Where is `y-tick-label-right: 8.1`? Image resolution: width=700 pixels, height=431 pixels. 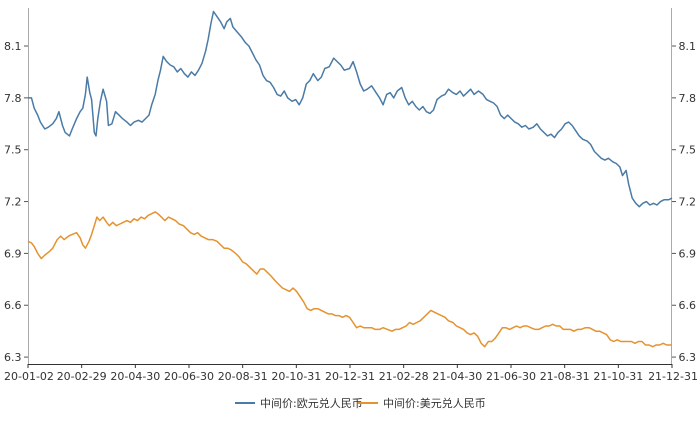
y-tick-label-right: 8.1 is located at coordinates (688, 46).